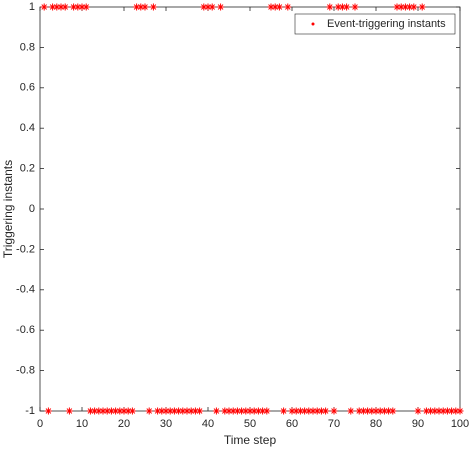 This screenshot has height=449, width=472. I want to click on y-tick-label: 0.8, so click(27, 47).